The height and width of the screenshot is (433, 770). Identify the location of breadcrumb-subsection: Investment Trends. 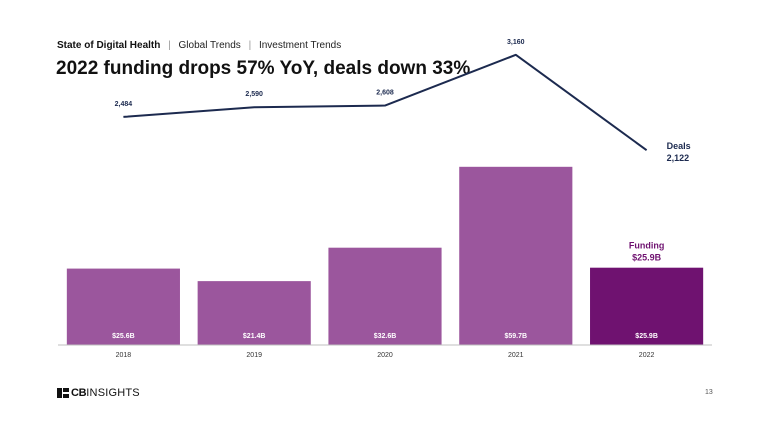
(300, 45).